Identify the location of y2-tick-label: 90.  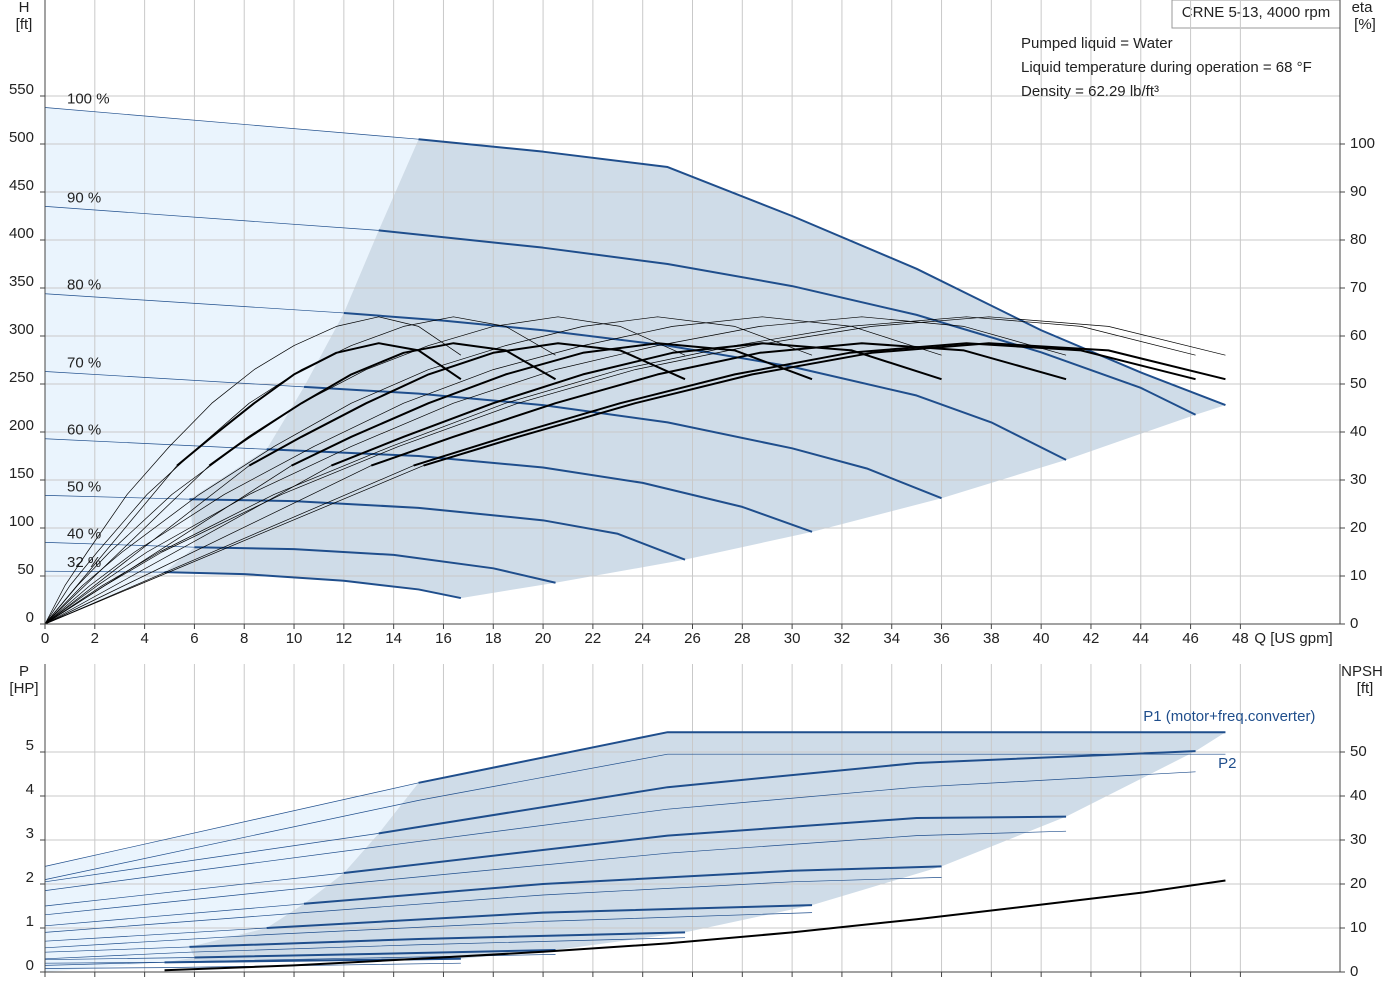
(1358, 191).